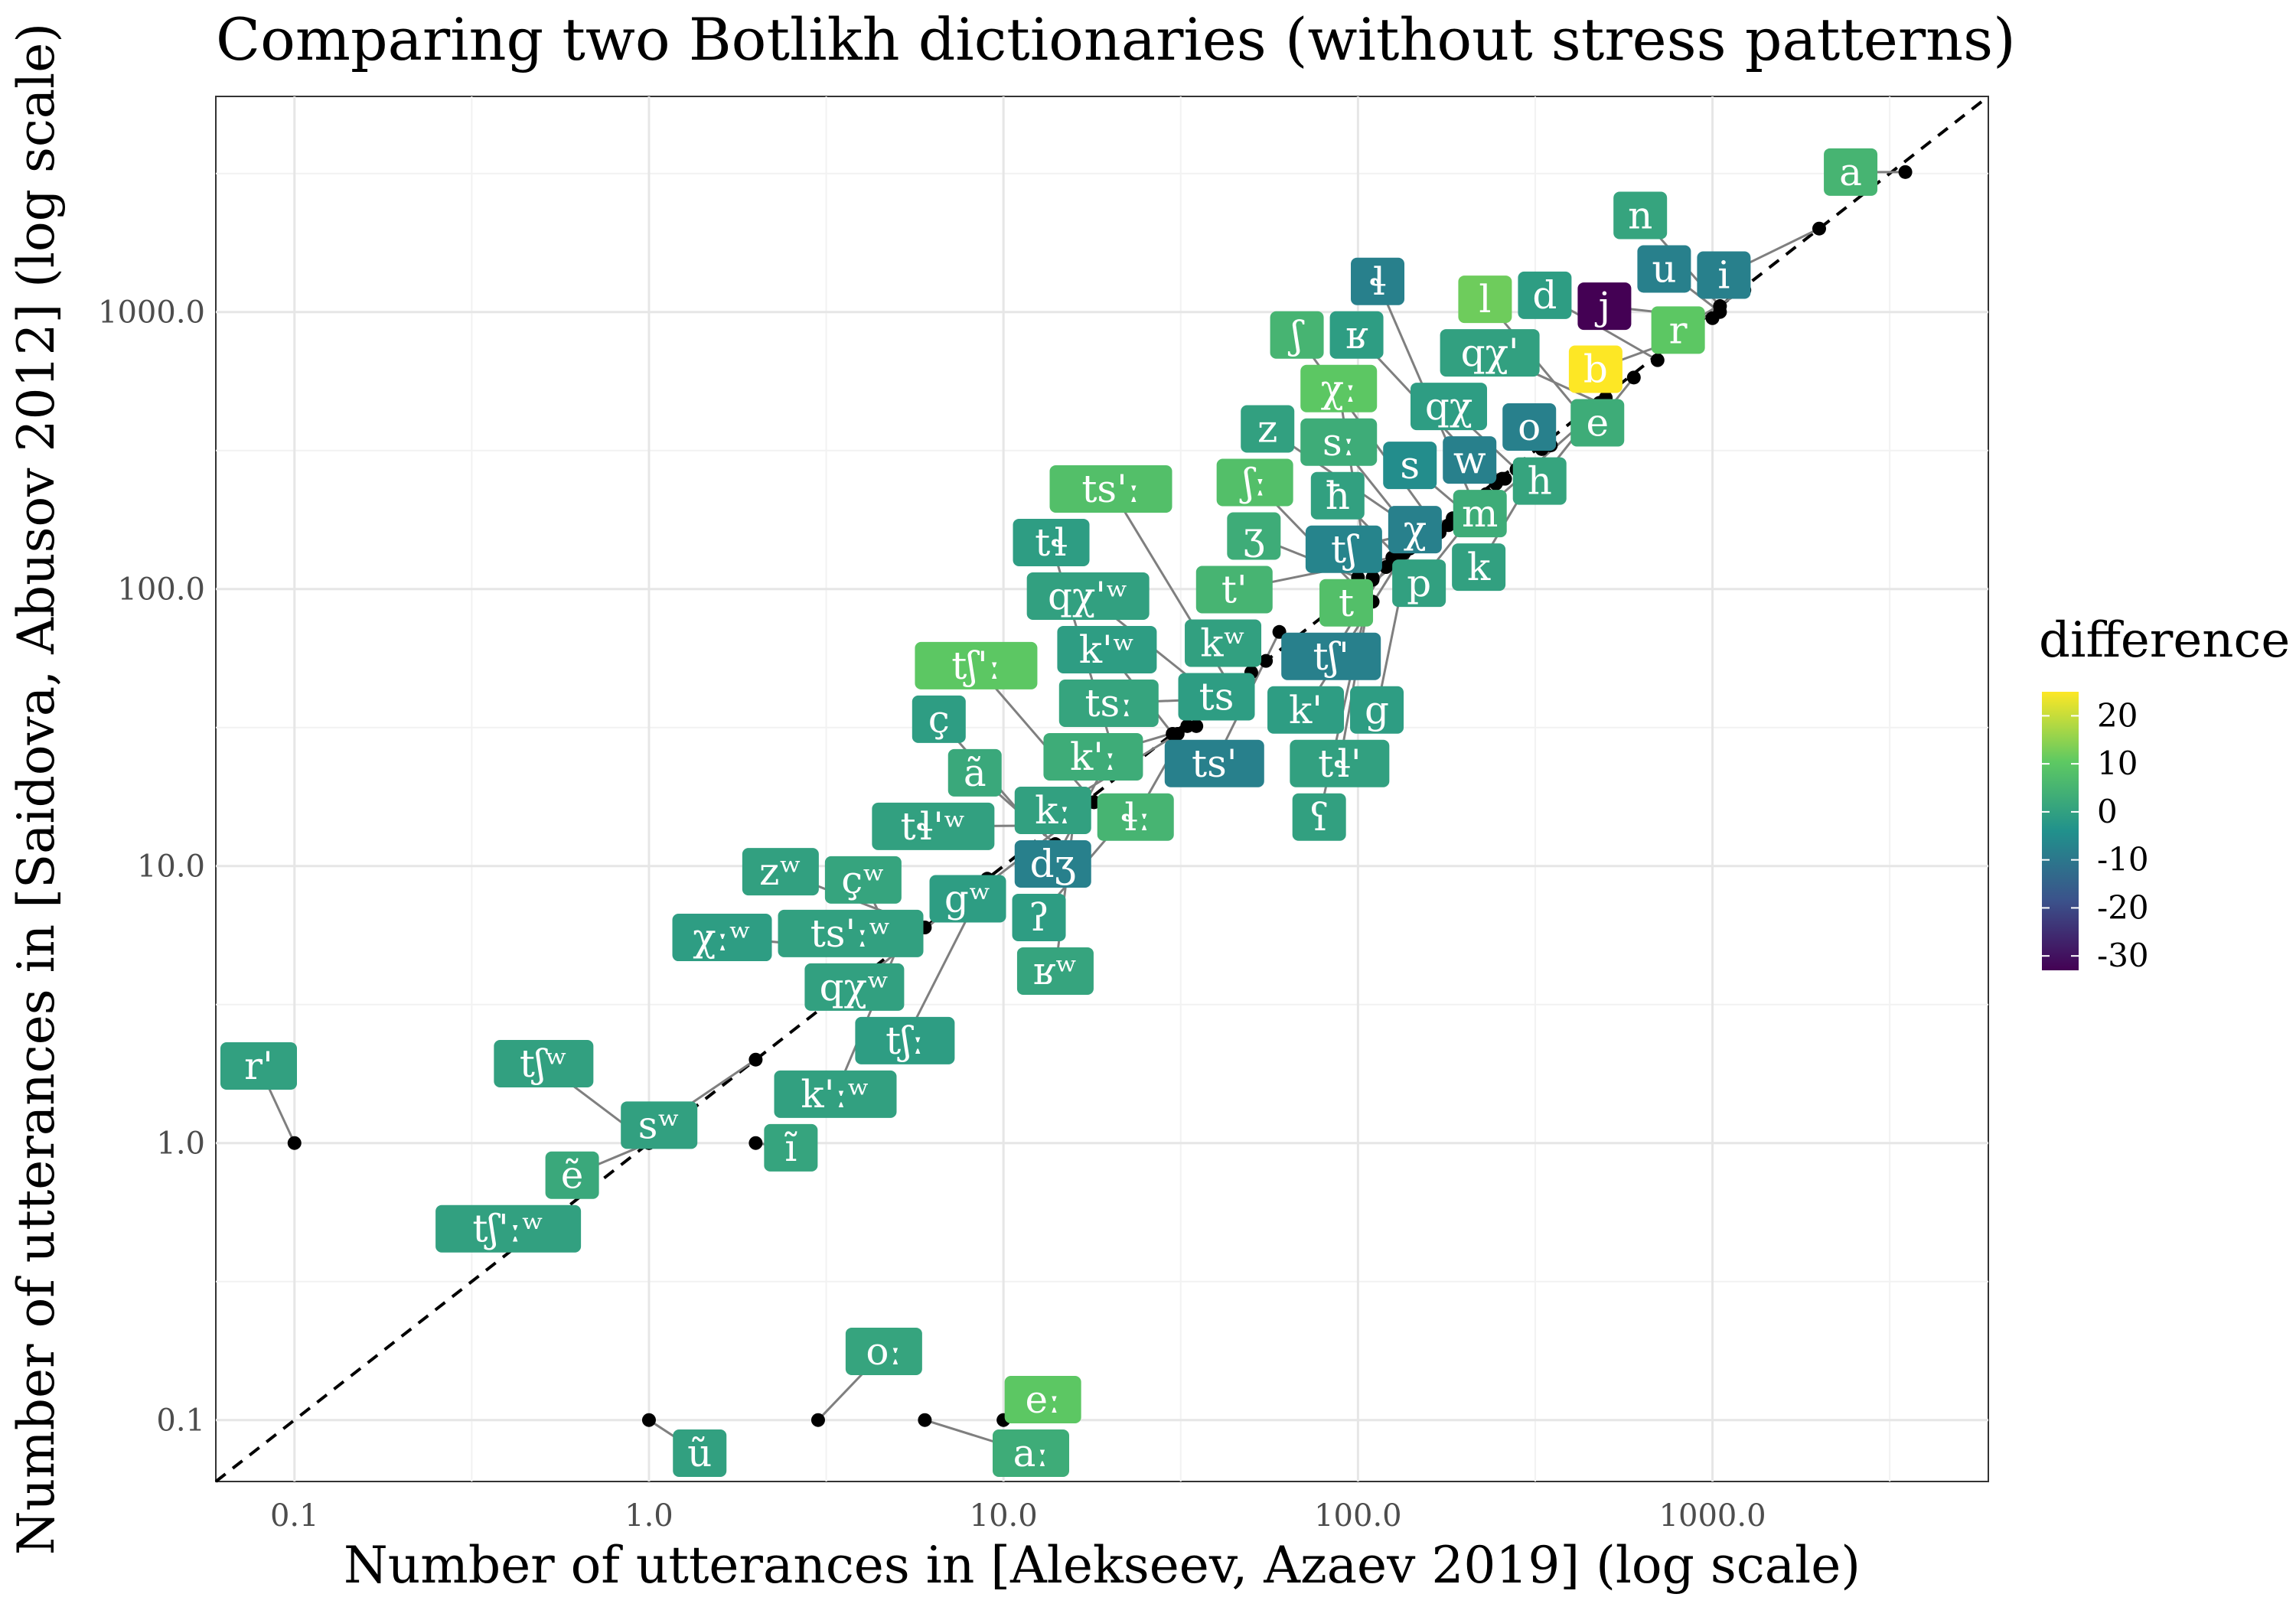 The width and height of the screenshot is (2296, 1607). I want to click on point-label: tʃ, so click(1343, 549).